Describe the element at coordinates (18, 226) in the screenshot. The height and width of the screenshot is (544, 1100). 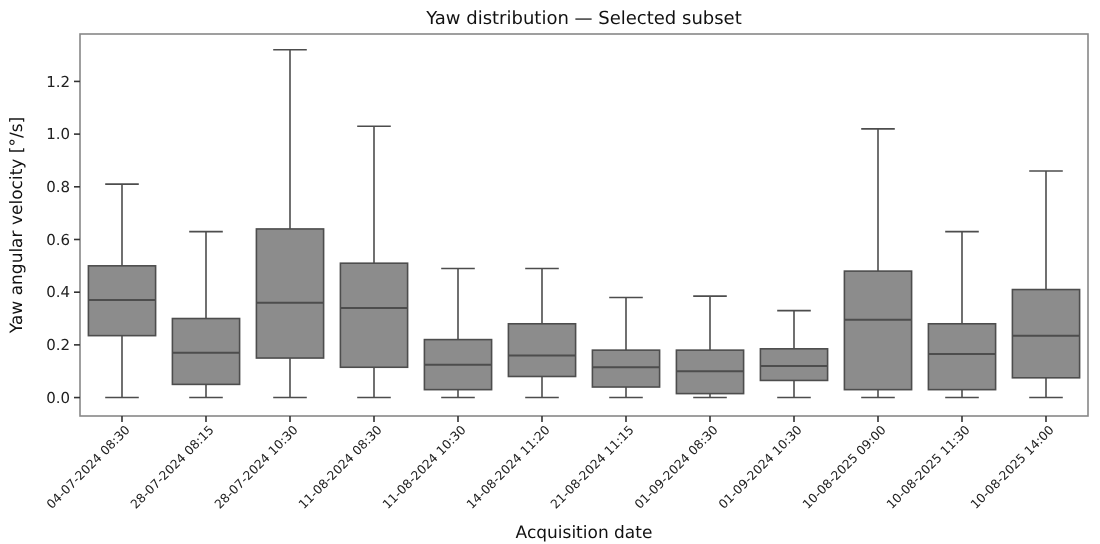
I see `y-axis-title: Yaw angular velocity [°/s]` at that location.